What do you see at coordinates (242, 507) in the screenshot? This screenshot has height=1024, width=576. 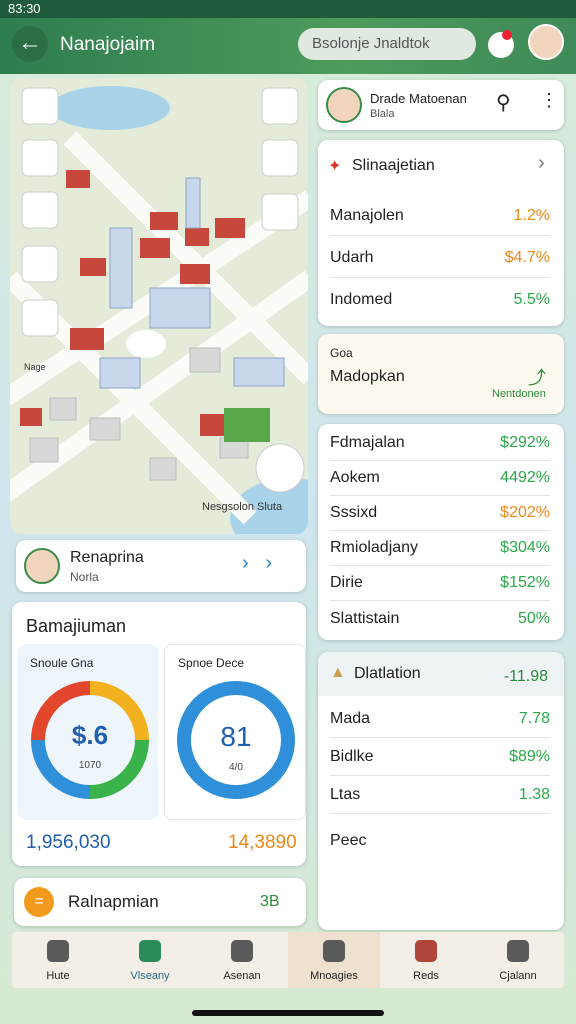 I see `map-label: Nesgsolon Sluta` at bounding box center [242, 507].